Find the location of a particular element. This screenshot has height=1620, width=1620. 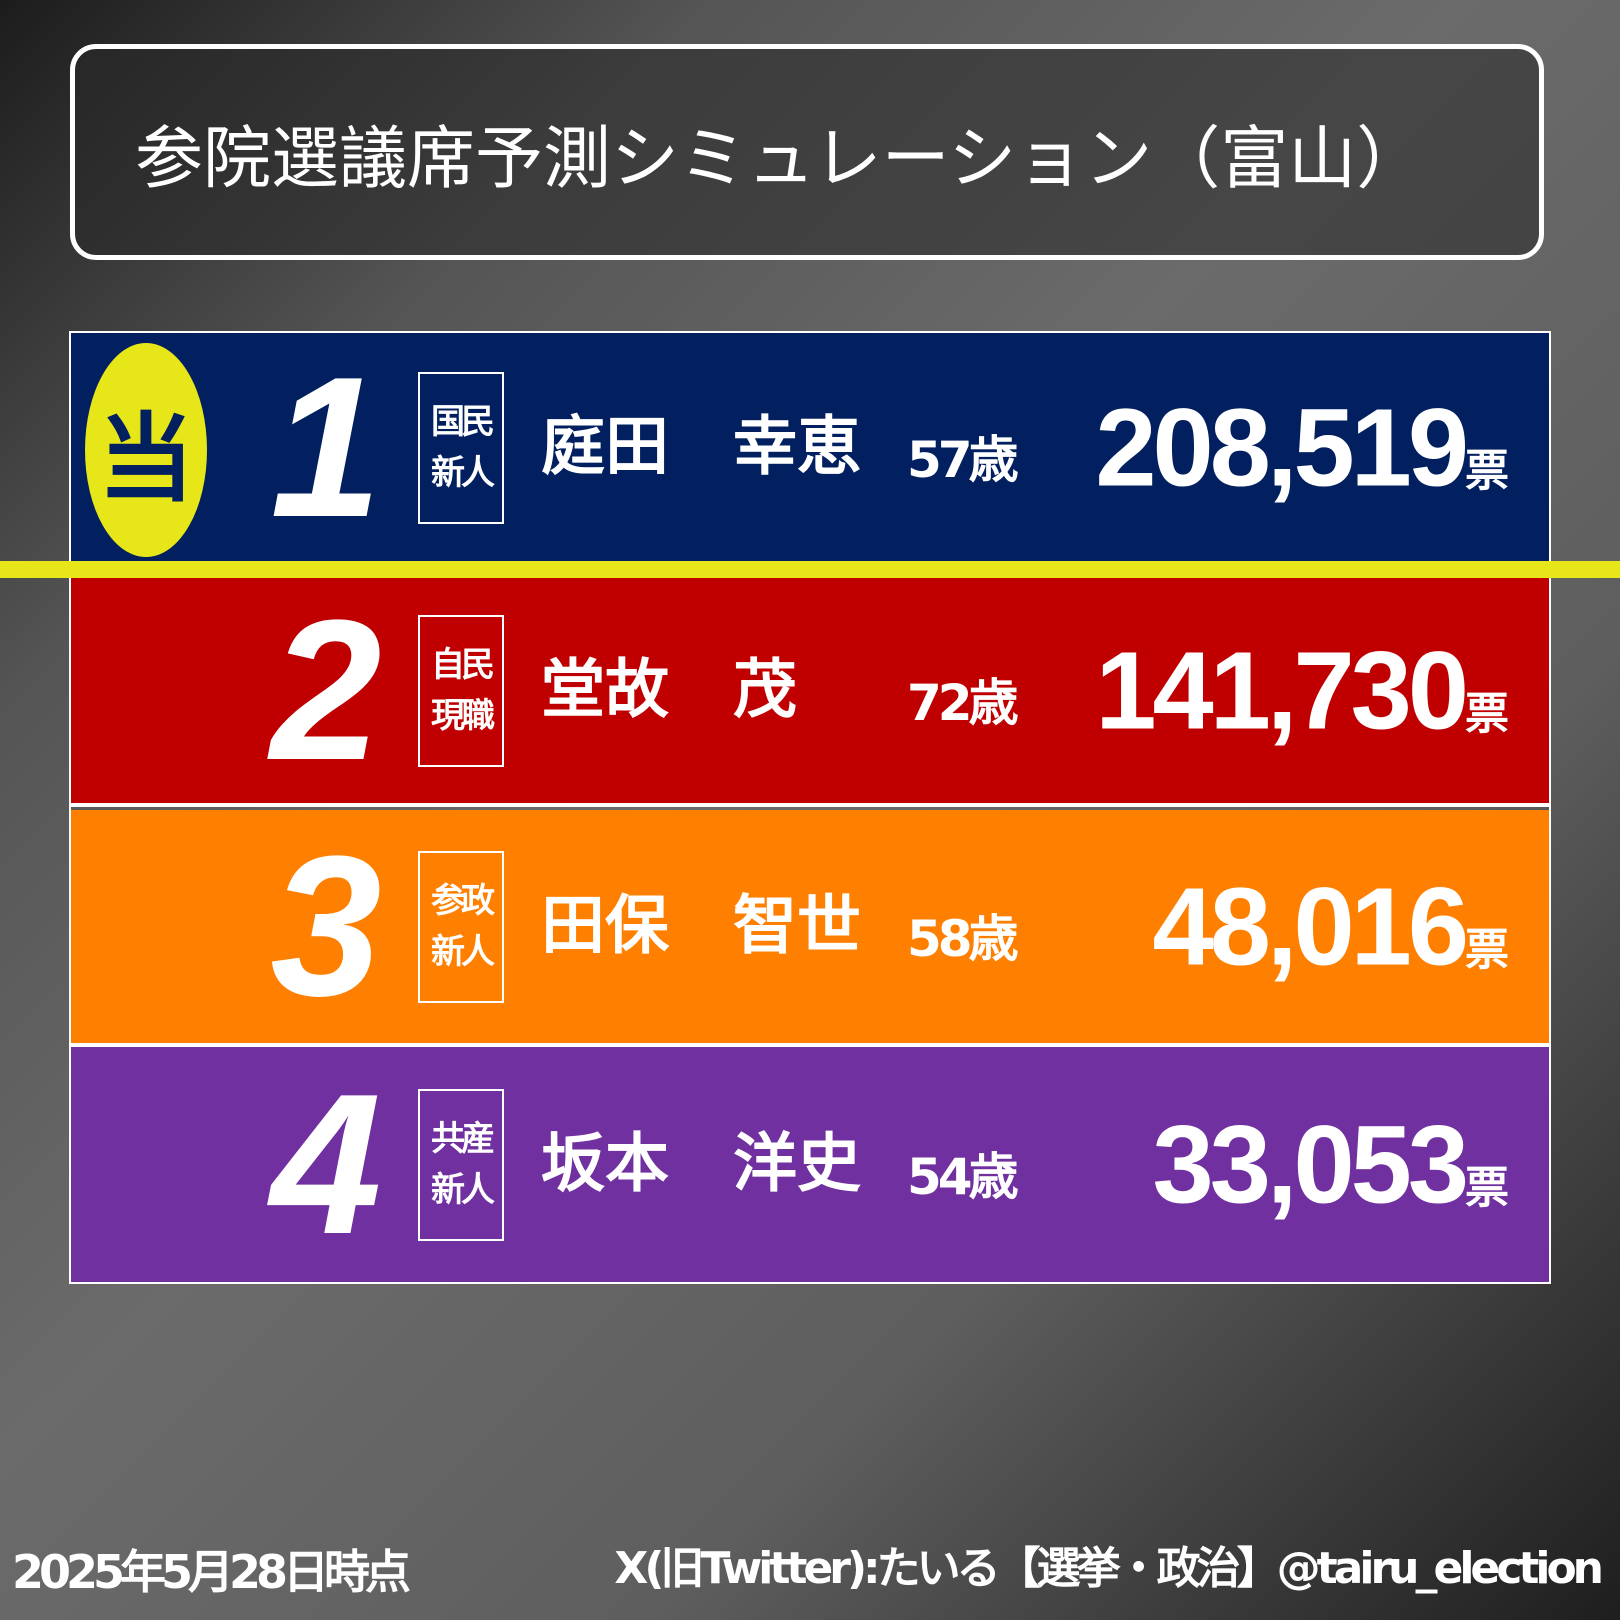

votes: 141,730票 is located at coordinates (1302, 690).